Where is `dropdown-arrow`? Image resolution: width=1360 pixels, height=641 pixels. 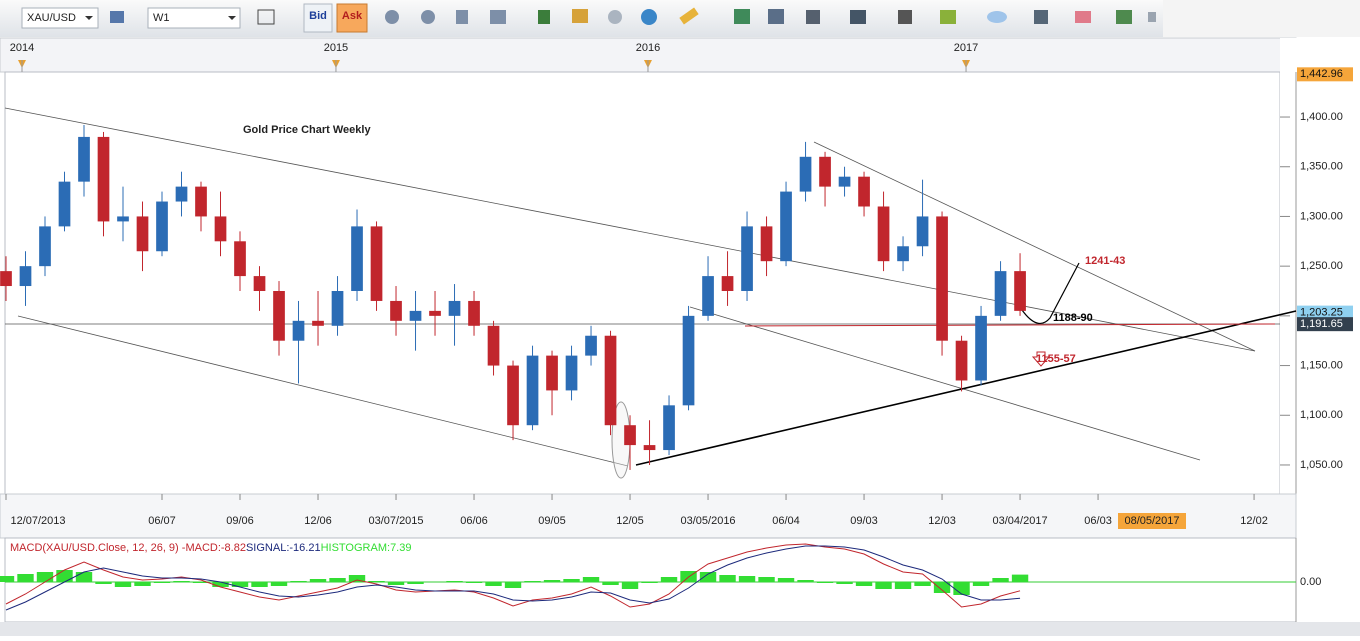 dropdown-arrow is located at coordinates (232, 18).